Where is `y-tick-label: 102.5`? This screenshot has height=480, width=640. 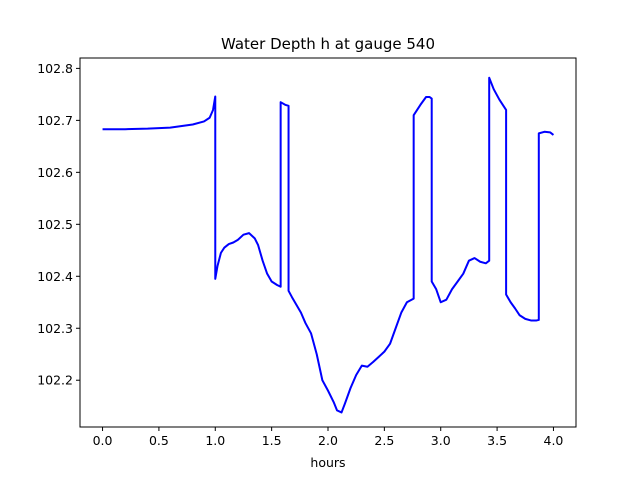 y-tick-label: 102.5 is located at coordinates (55, 224).